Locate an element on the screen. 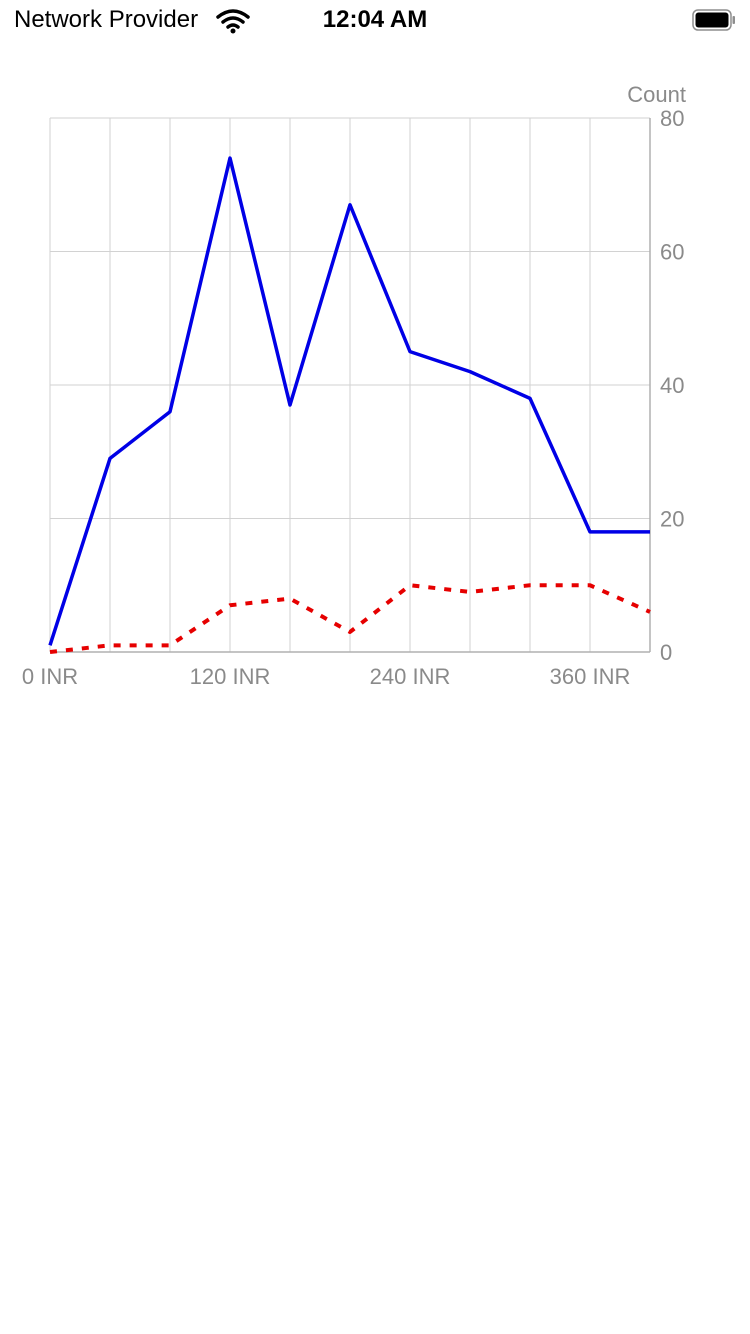 The width and height of the screenshot is (750, 1334). y-tick-label: 60 is located at coordinates (672, 252).